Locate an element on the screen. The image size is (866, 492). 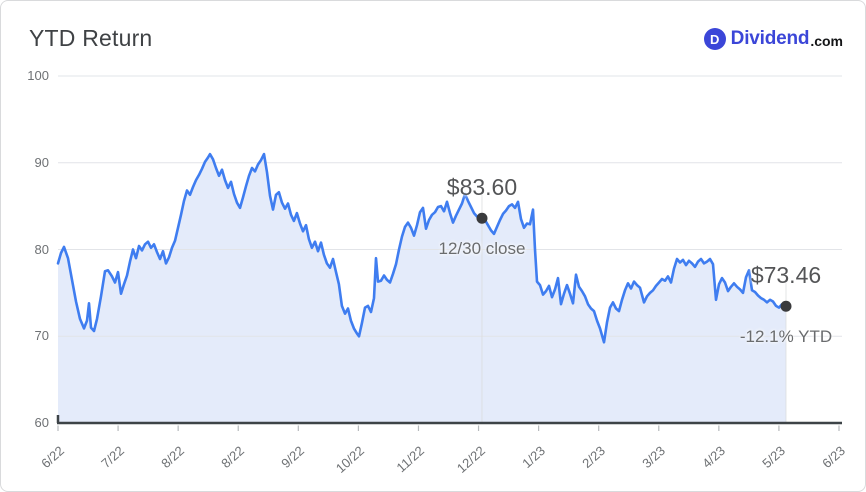
dividend-logo-tld: .com is located at coordinates (826, 40).